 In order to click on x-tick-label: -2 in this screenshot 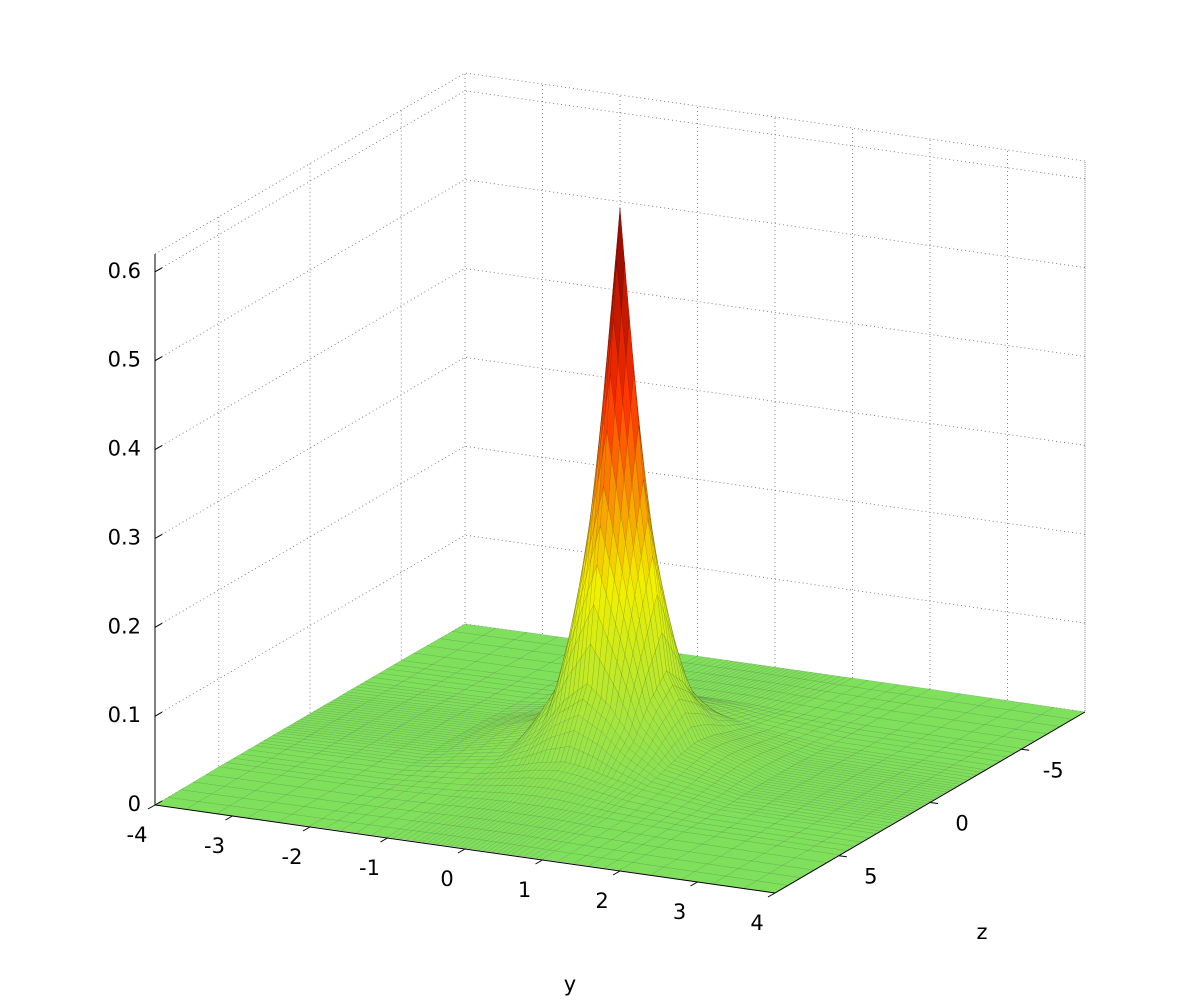, I will do `click(292, 857)`.